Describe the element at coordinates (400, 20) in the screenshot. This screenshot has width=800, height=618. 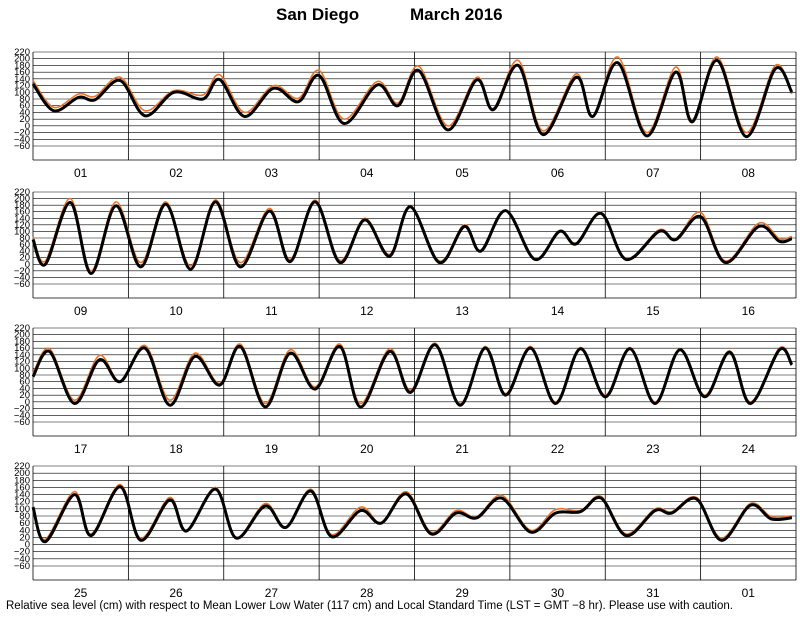
I see `chart-title: San Diego March 2016` at that location.